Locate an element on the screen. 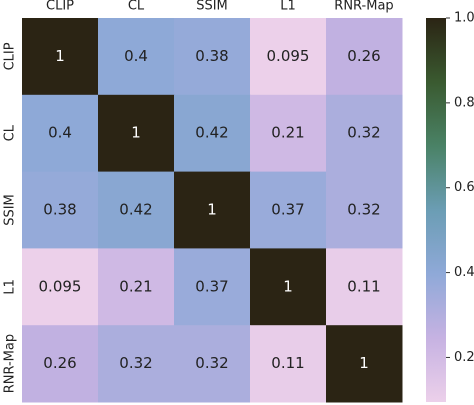 Image resolution: width=474 pixels, height=405 pixels. colorbar-tick-label: 1.0 is located at coordinates (464, 18).